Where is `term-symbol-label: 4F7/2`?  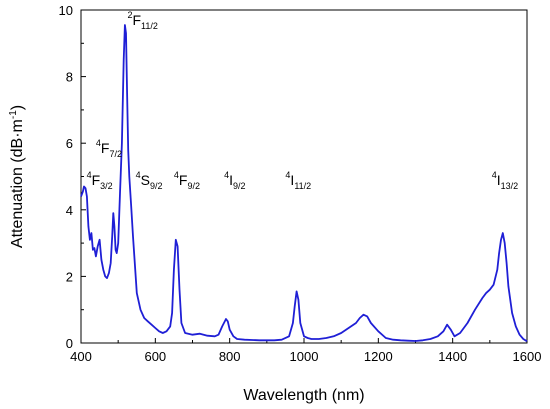 term-symbol-label: 4F7/2 is located at coordinates (109, 148).